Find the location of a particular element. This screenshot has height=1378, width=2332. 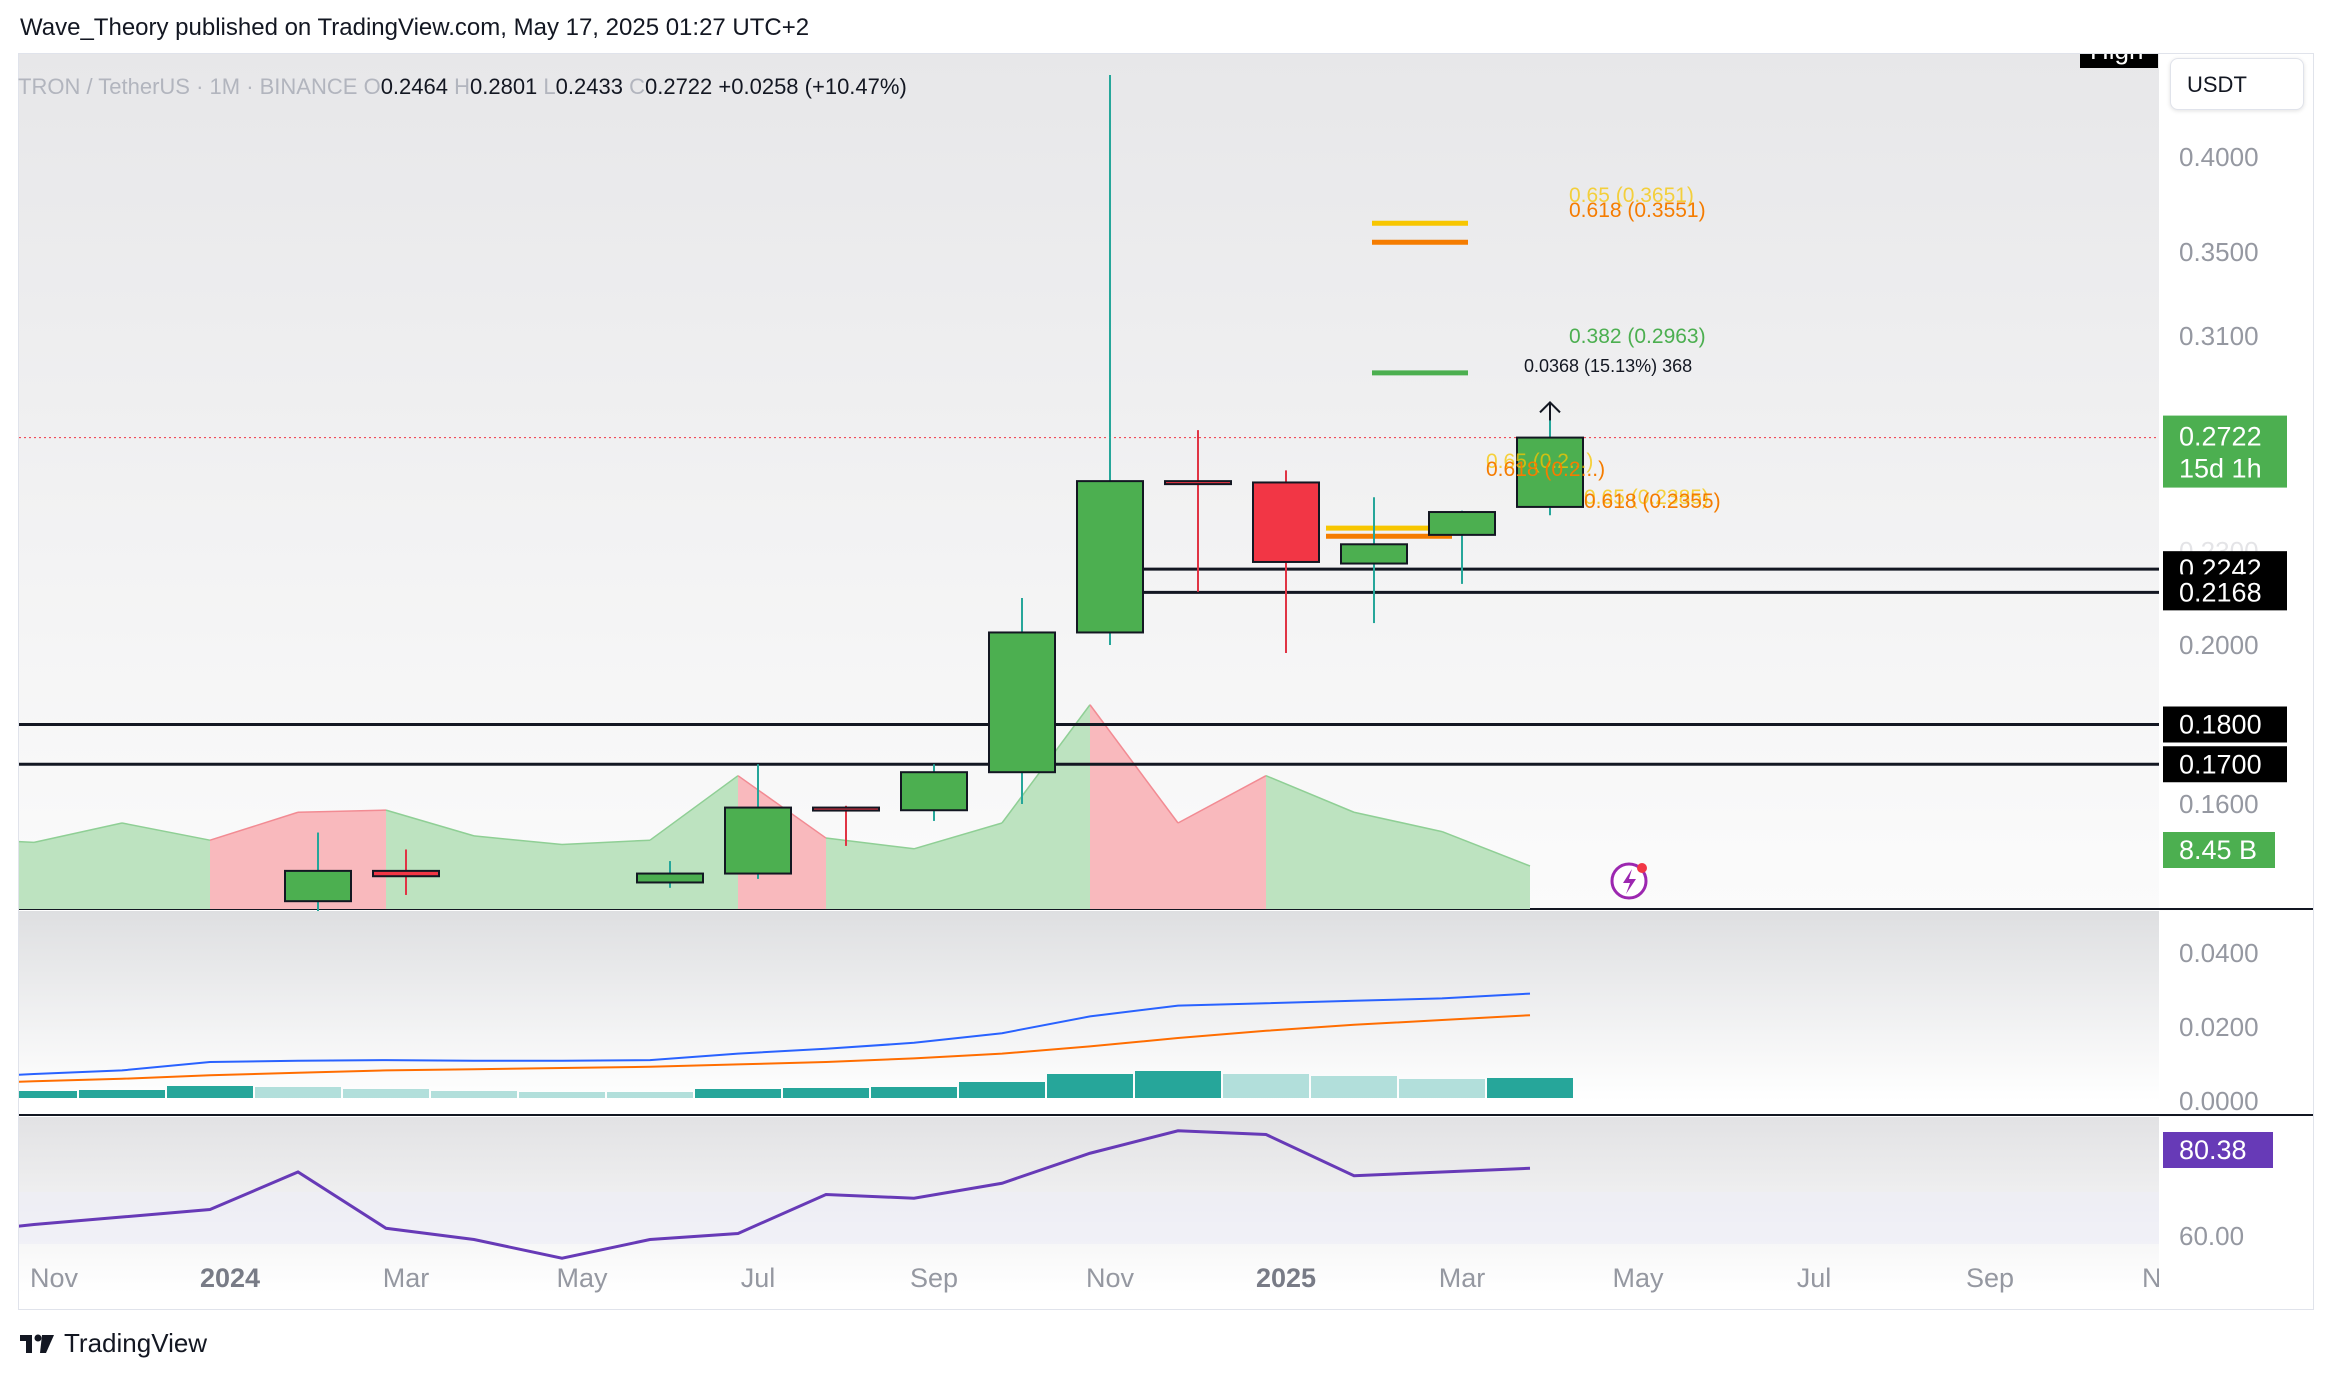

axis-corner is located at coordinates (2236, 1284).